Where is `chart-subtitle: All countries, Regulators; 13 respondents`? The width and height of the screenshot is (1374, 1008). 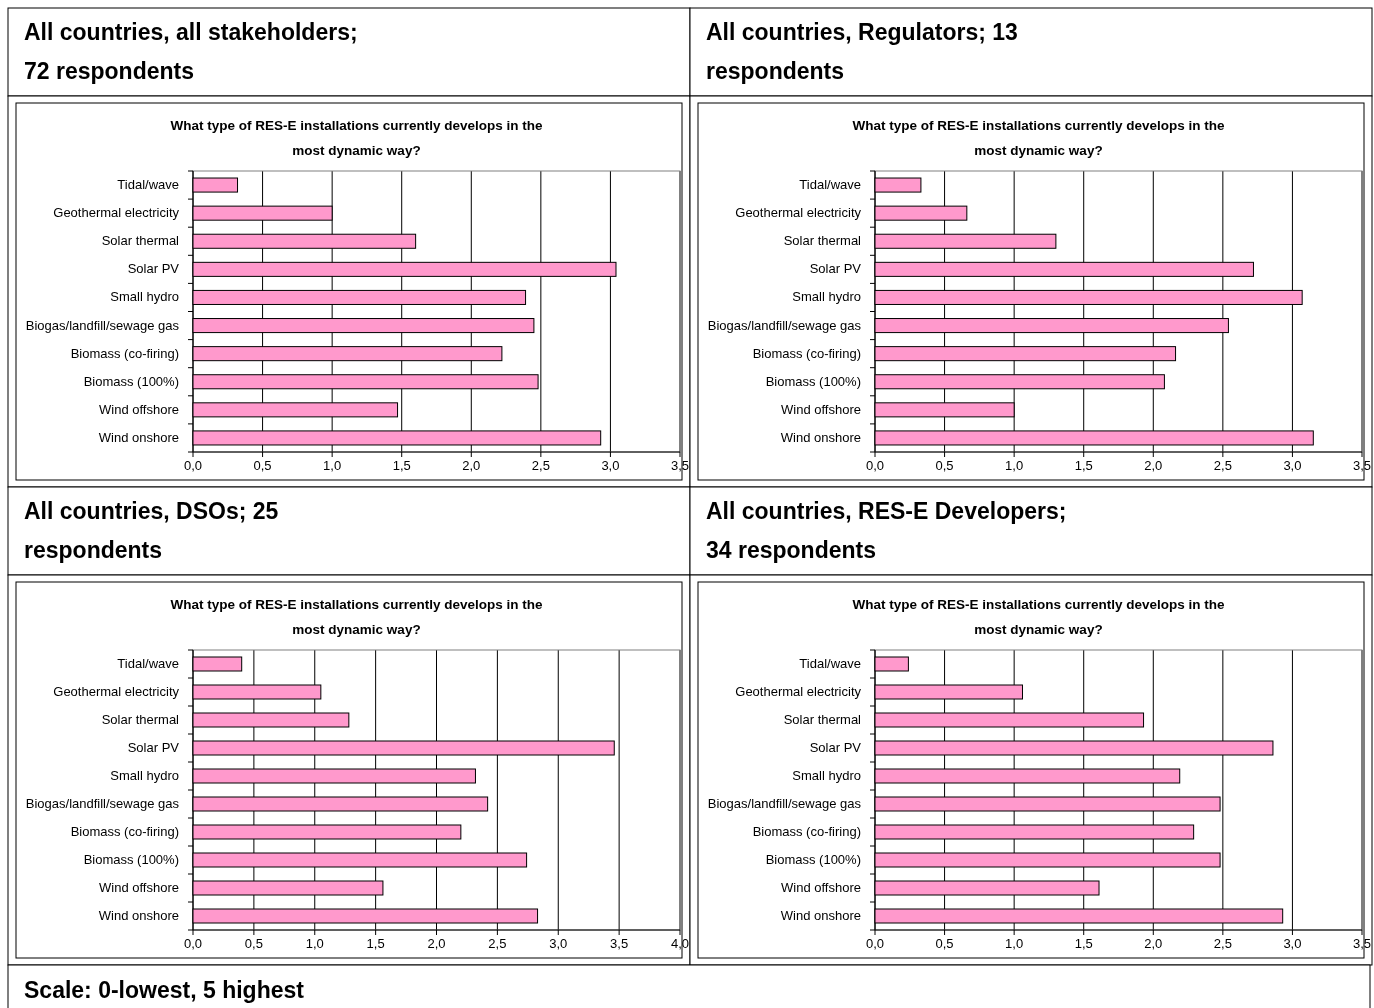 chart-subtitle: All countries, Regulators; 13 respondents is located at coordinates (862, 51).